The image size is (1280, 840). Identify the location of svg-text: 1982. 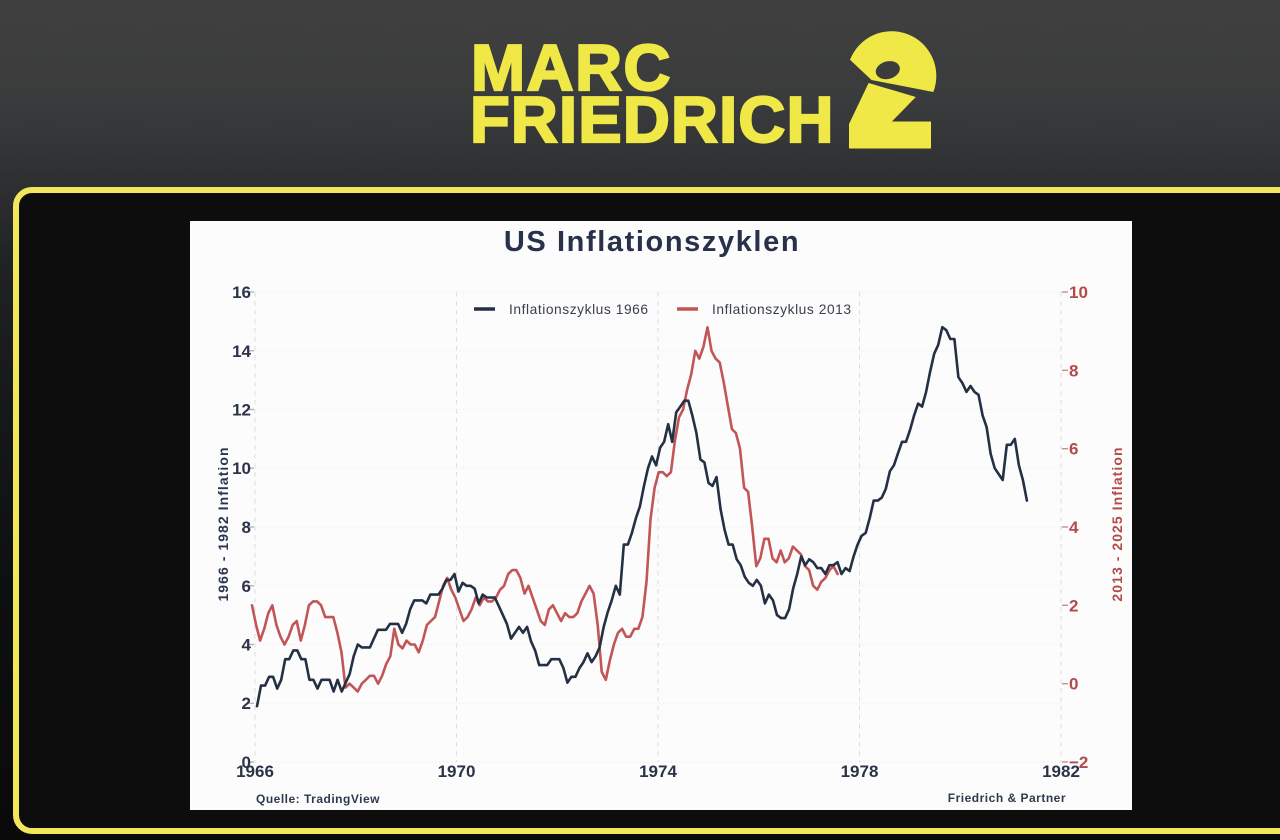
(1061, 771).